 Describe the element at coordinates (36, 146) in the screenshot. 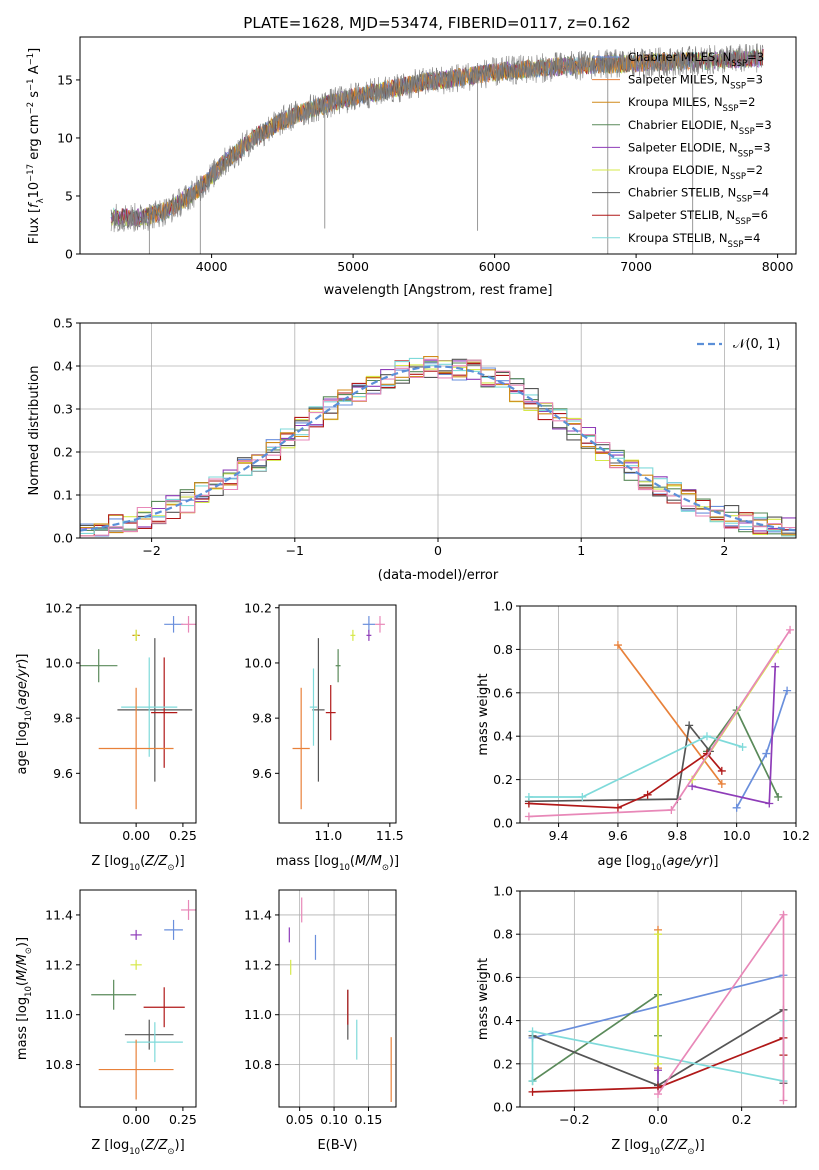

I see `y-axis-label: Flux [fλ10−17 erg cm−2 s−1 A−1]` at that location.